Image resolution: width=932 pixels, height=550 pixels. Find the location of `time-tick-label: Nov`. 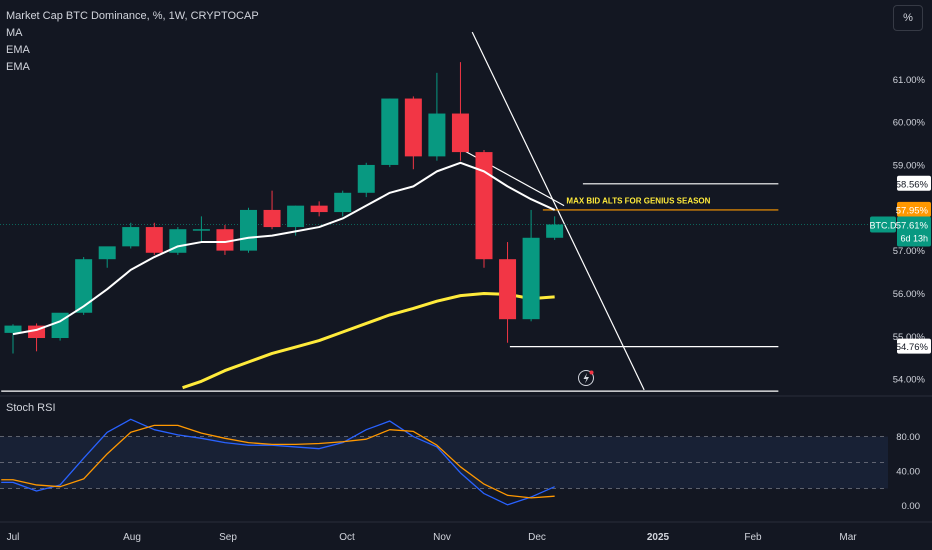

time-tick-label: Nov is located at coordinates (442, 537).